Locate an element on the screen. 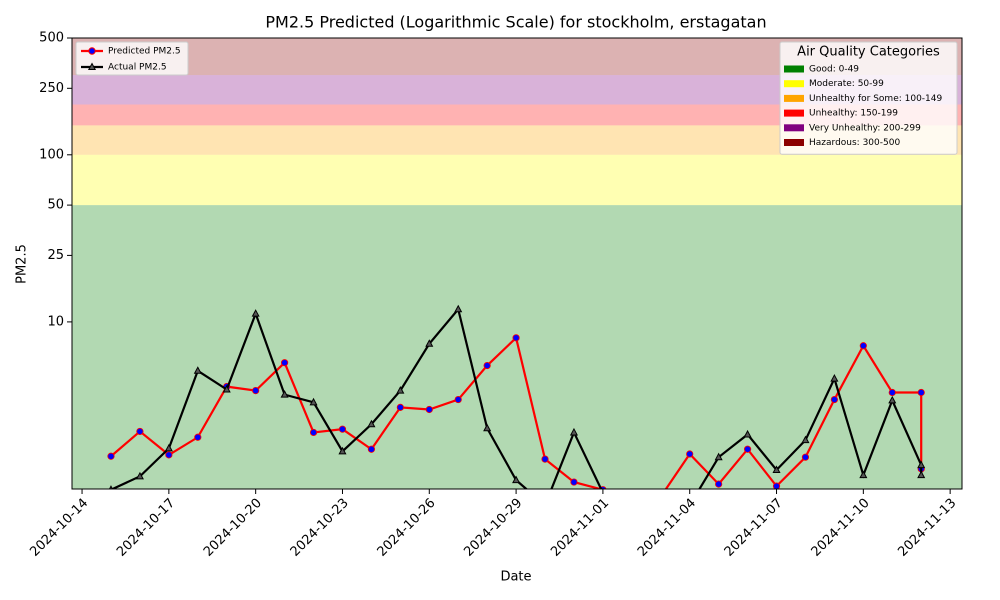 Image resolution: width=1000 pixels, height=600 pixels. x-tick-label: 2024-11-13 is located at coordinates (927, 528).